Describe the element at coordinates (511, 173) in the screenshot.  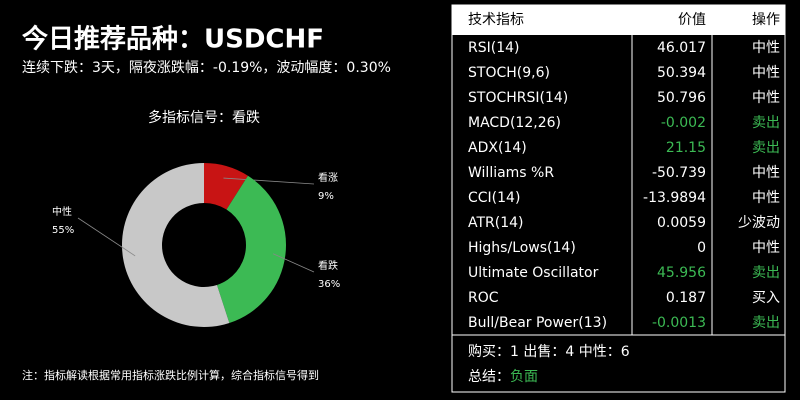
I see `indicator-name: Williams %R` at that location.